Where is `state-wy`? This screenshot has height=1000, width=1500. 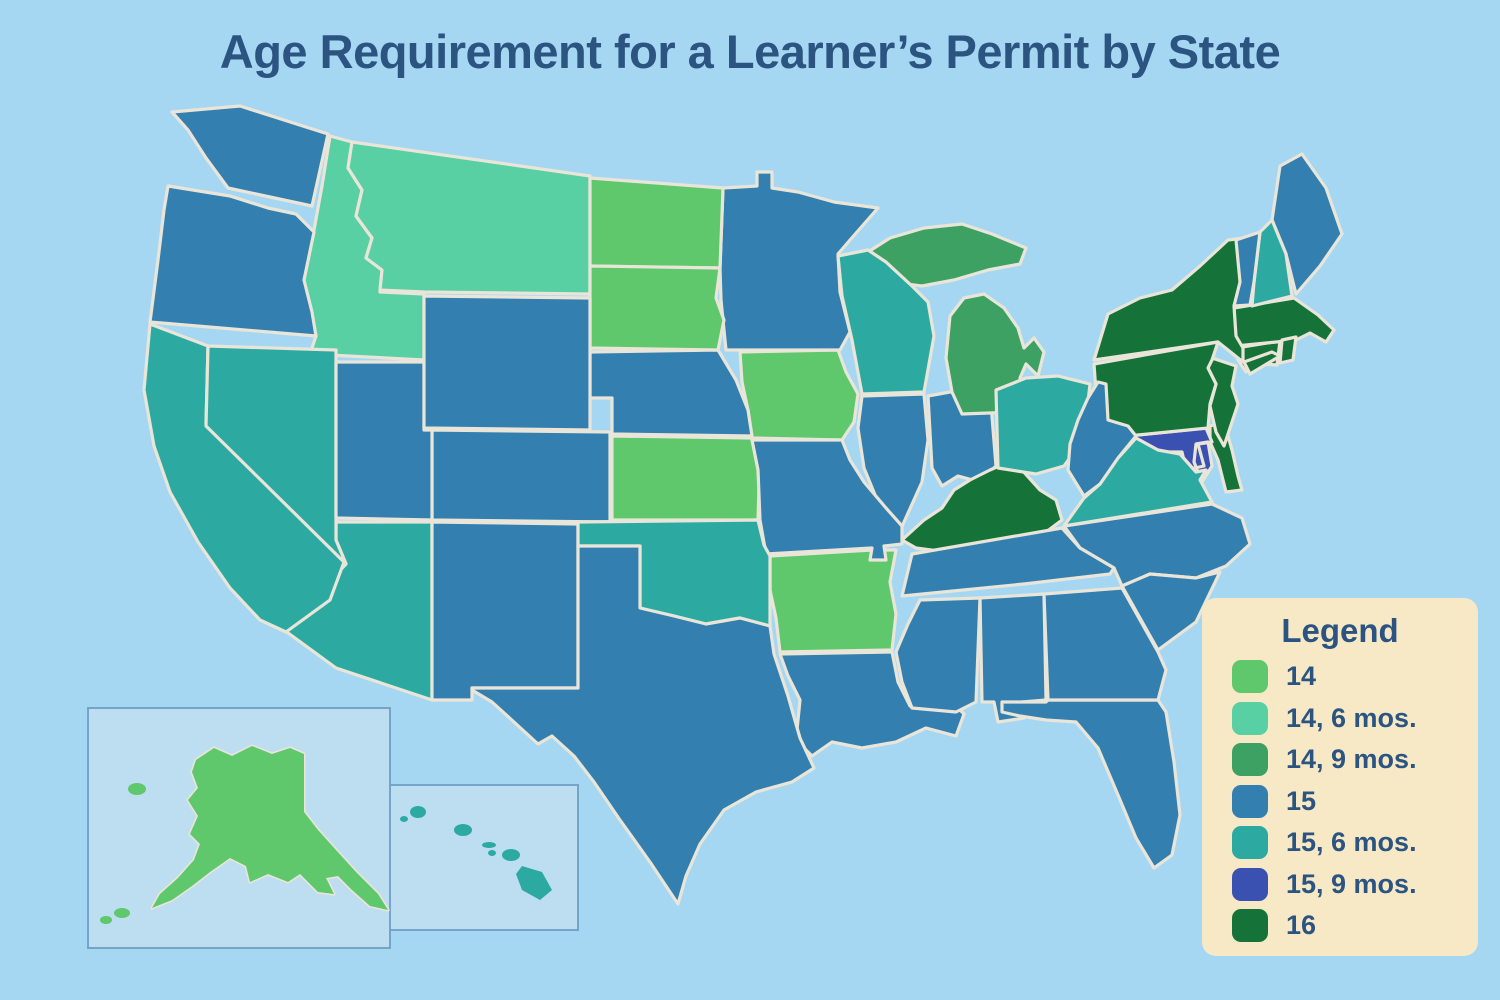
state-wy is located at coordinates (507, 363).